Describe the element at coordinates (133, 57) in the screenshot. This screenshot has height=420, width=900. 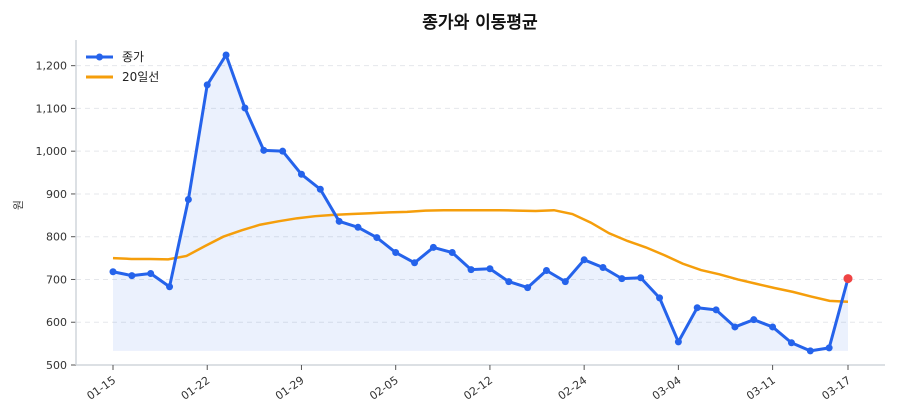
I see `legend-close-label: 종가` at that location.